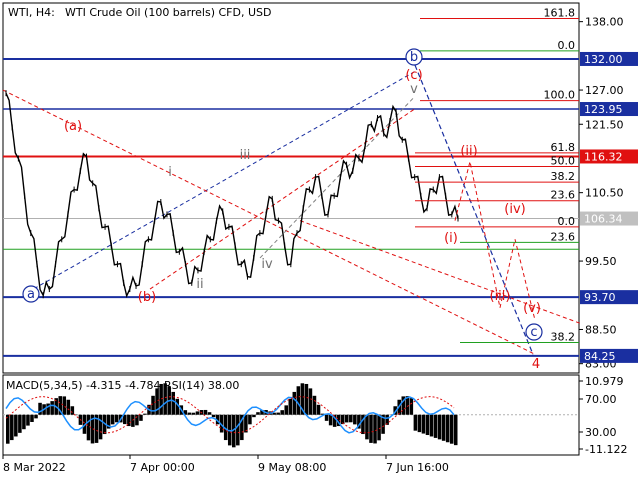 The width and height of the screenshot is (640, 480). What do you see at coordinates (414, 57) in the screenshot?
I see `wave-circle-label: b` at bounding box center [414, 57].